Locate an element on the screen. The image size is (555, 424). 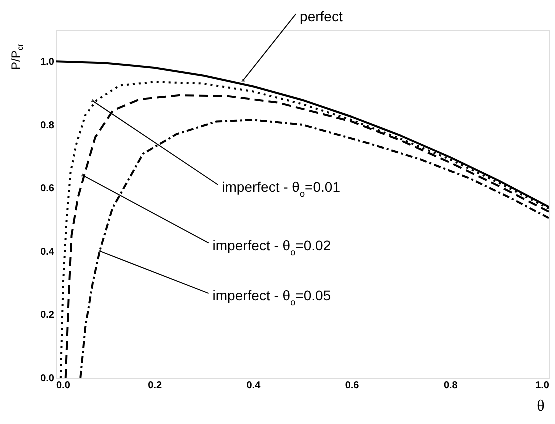
y-axis-title: P/Pcr is located at coordinates (17, 57).